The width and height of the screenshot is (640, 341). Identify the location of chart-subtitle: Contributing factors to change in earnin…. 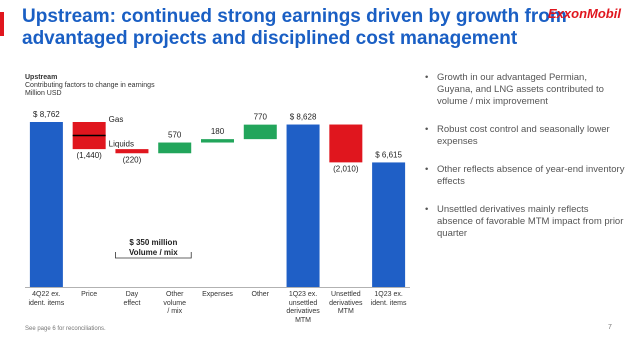
(90, 85).